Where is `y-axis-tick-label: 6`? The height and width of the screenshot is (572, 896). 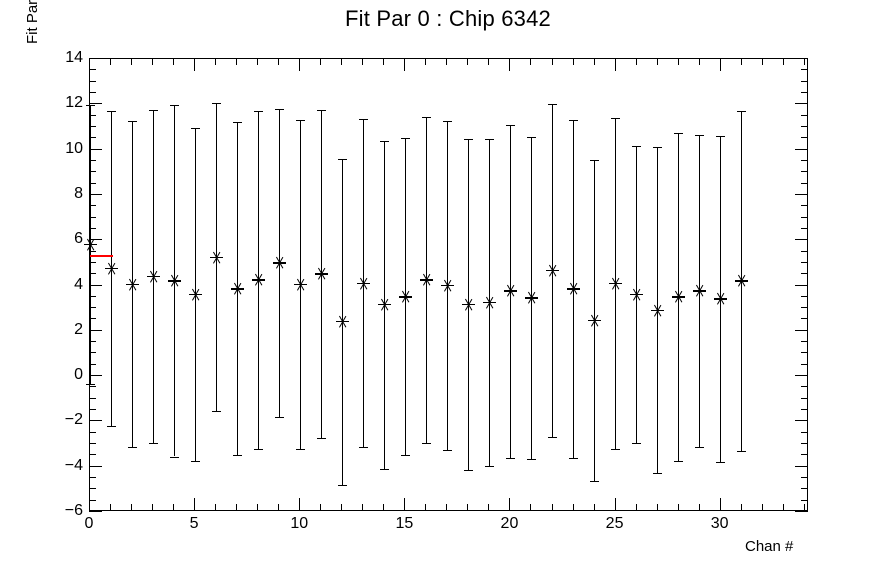 y-axis-tick-label: 6 is located at coordinates (78, 239).